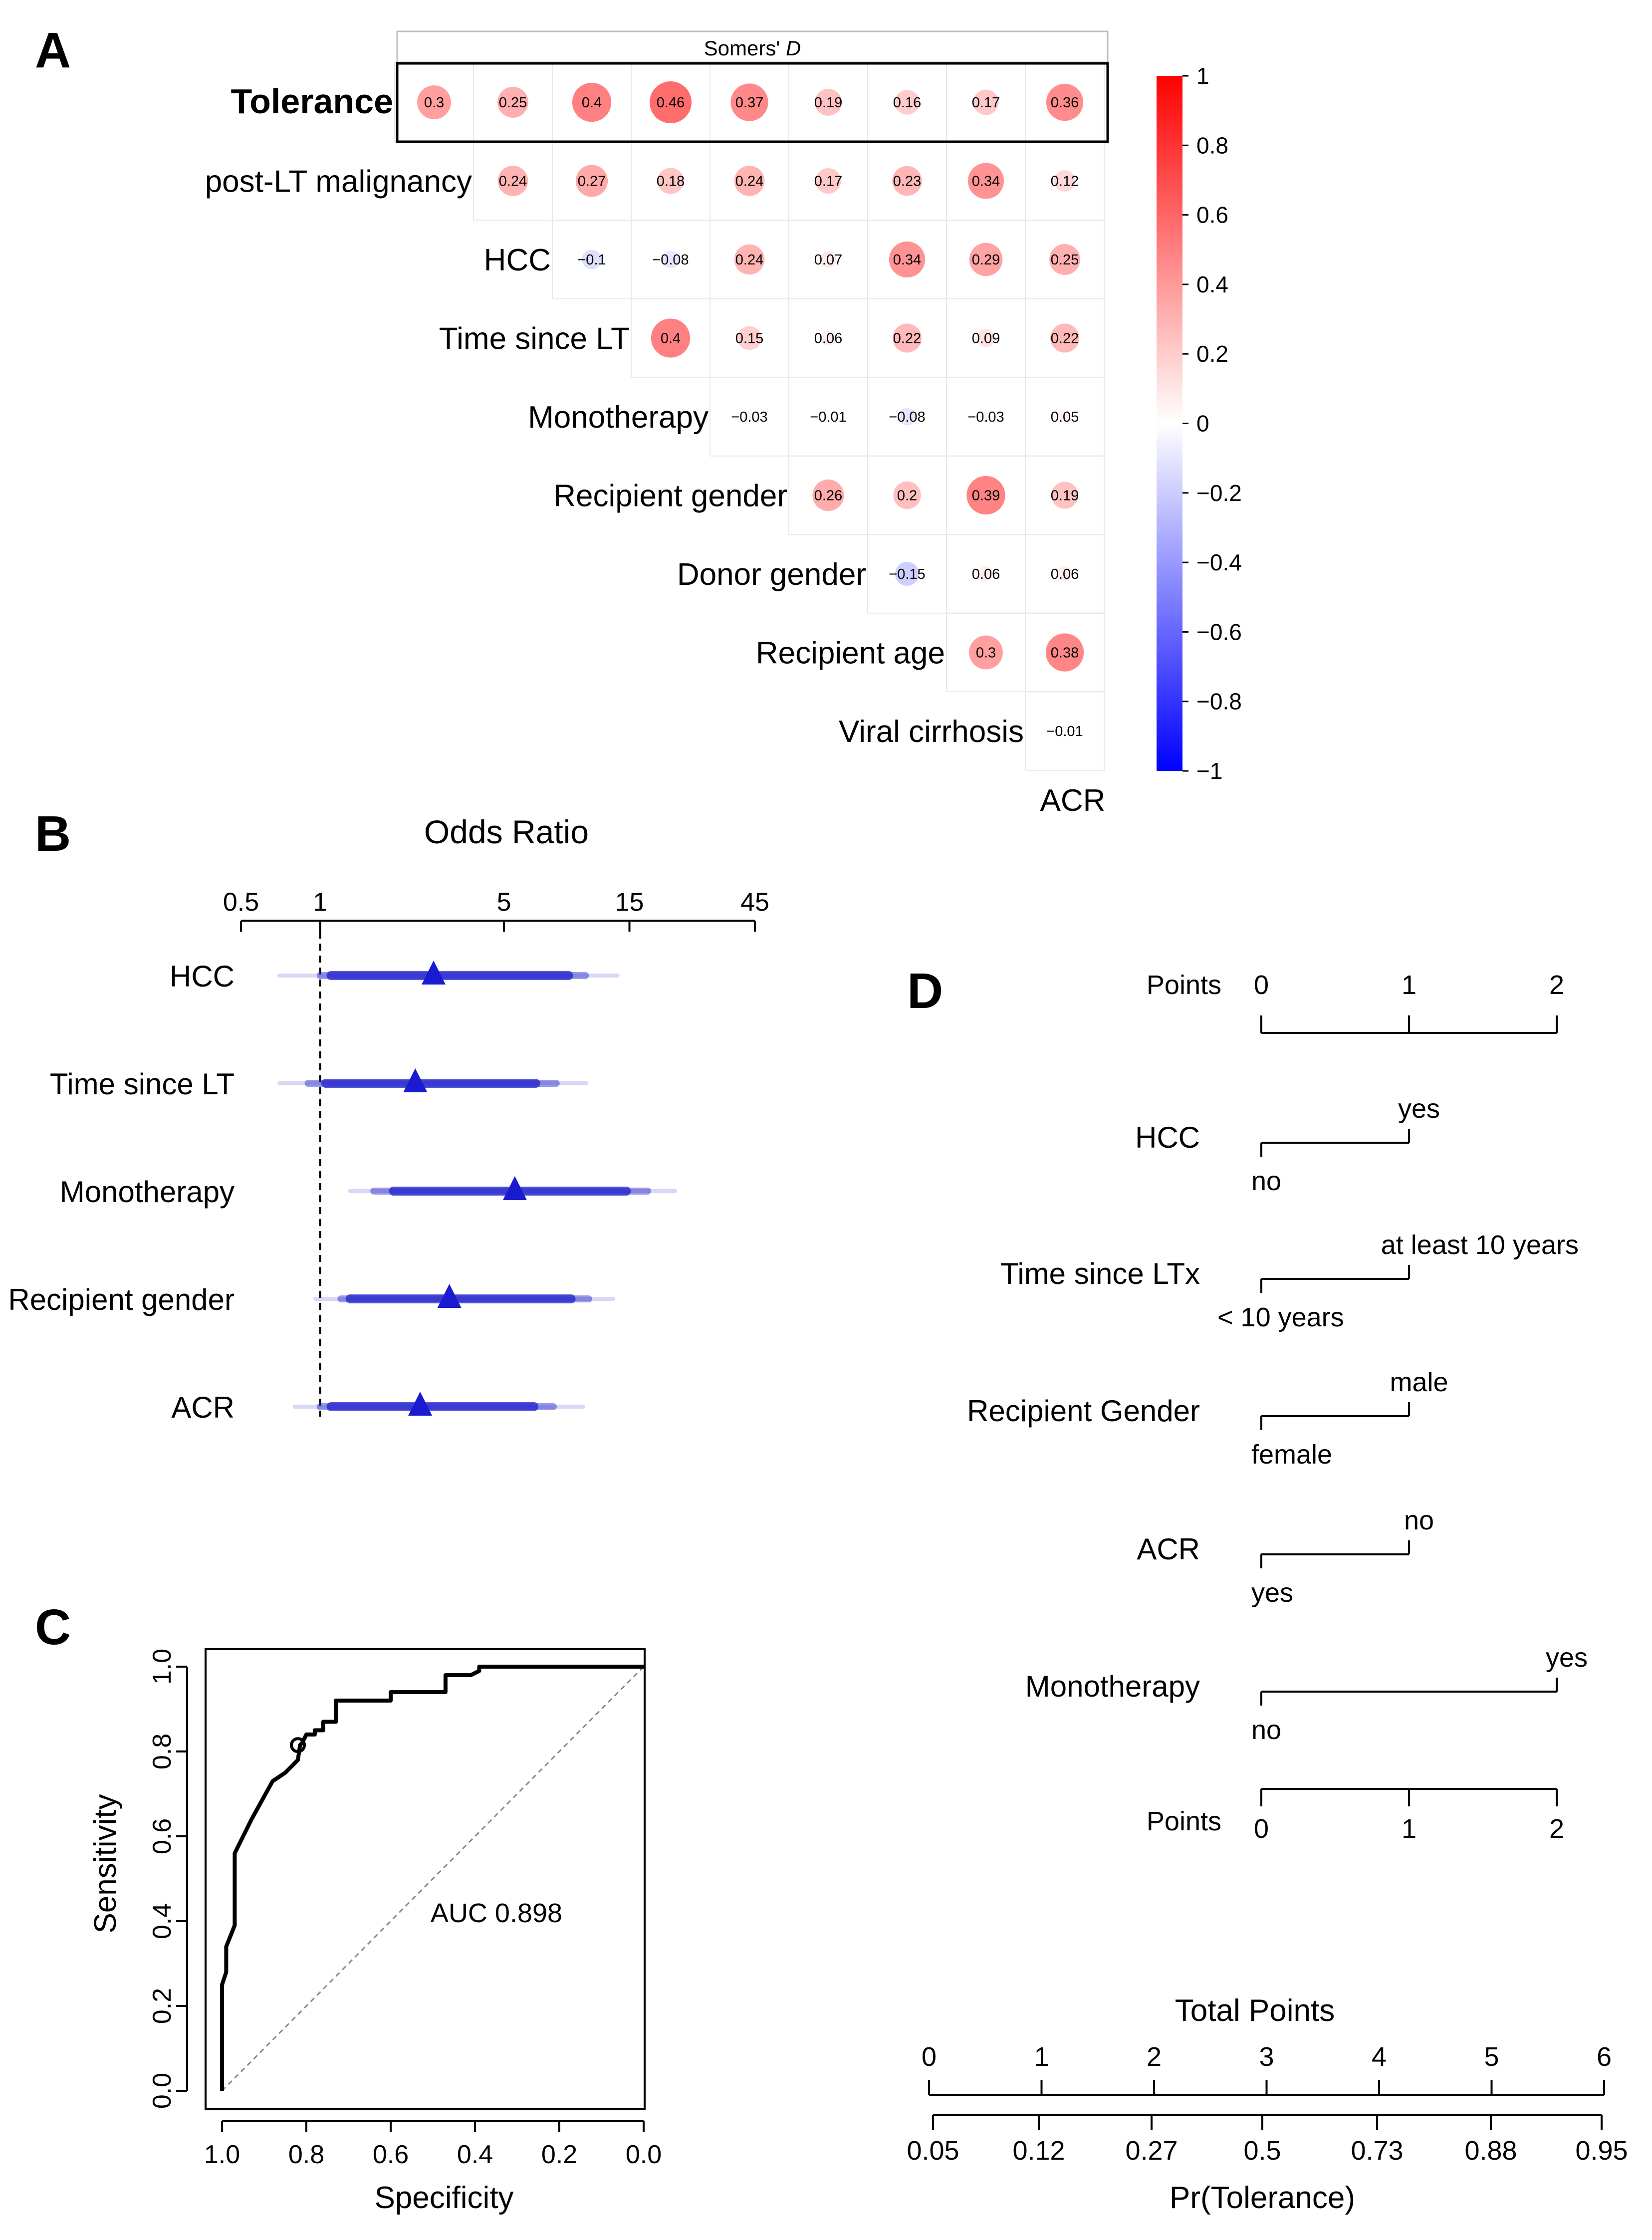 The width and height of the screenshot is (1652, 2240). I want to click on colorbar-tick-label: −0.2, so click(1219, 493).